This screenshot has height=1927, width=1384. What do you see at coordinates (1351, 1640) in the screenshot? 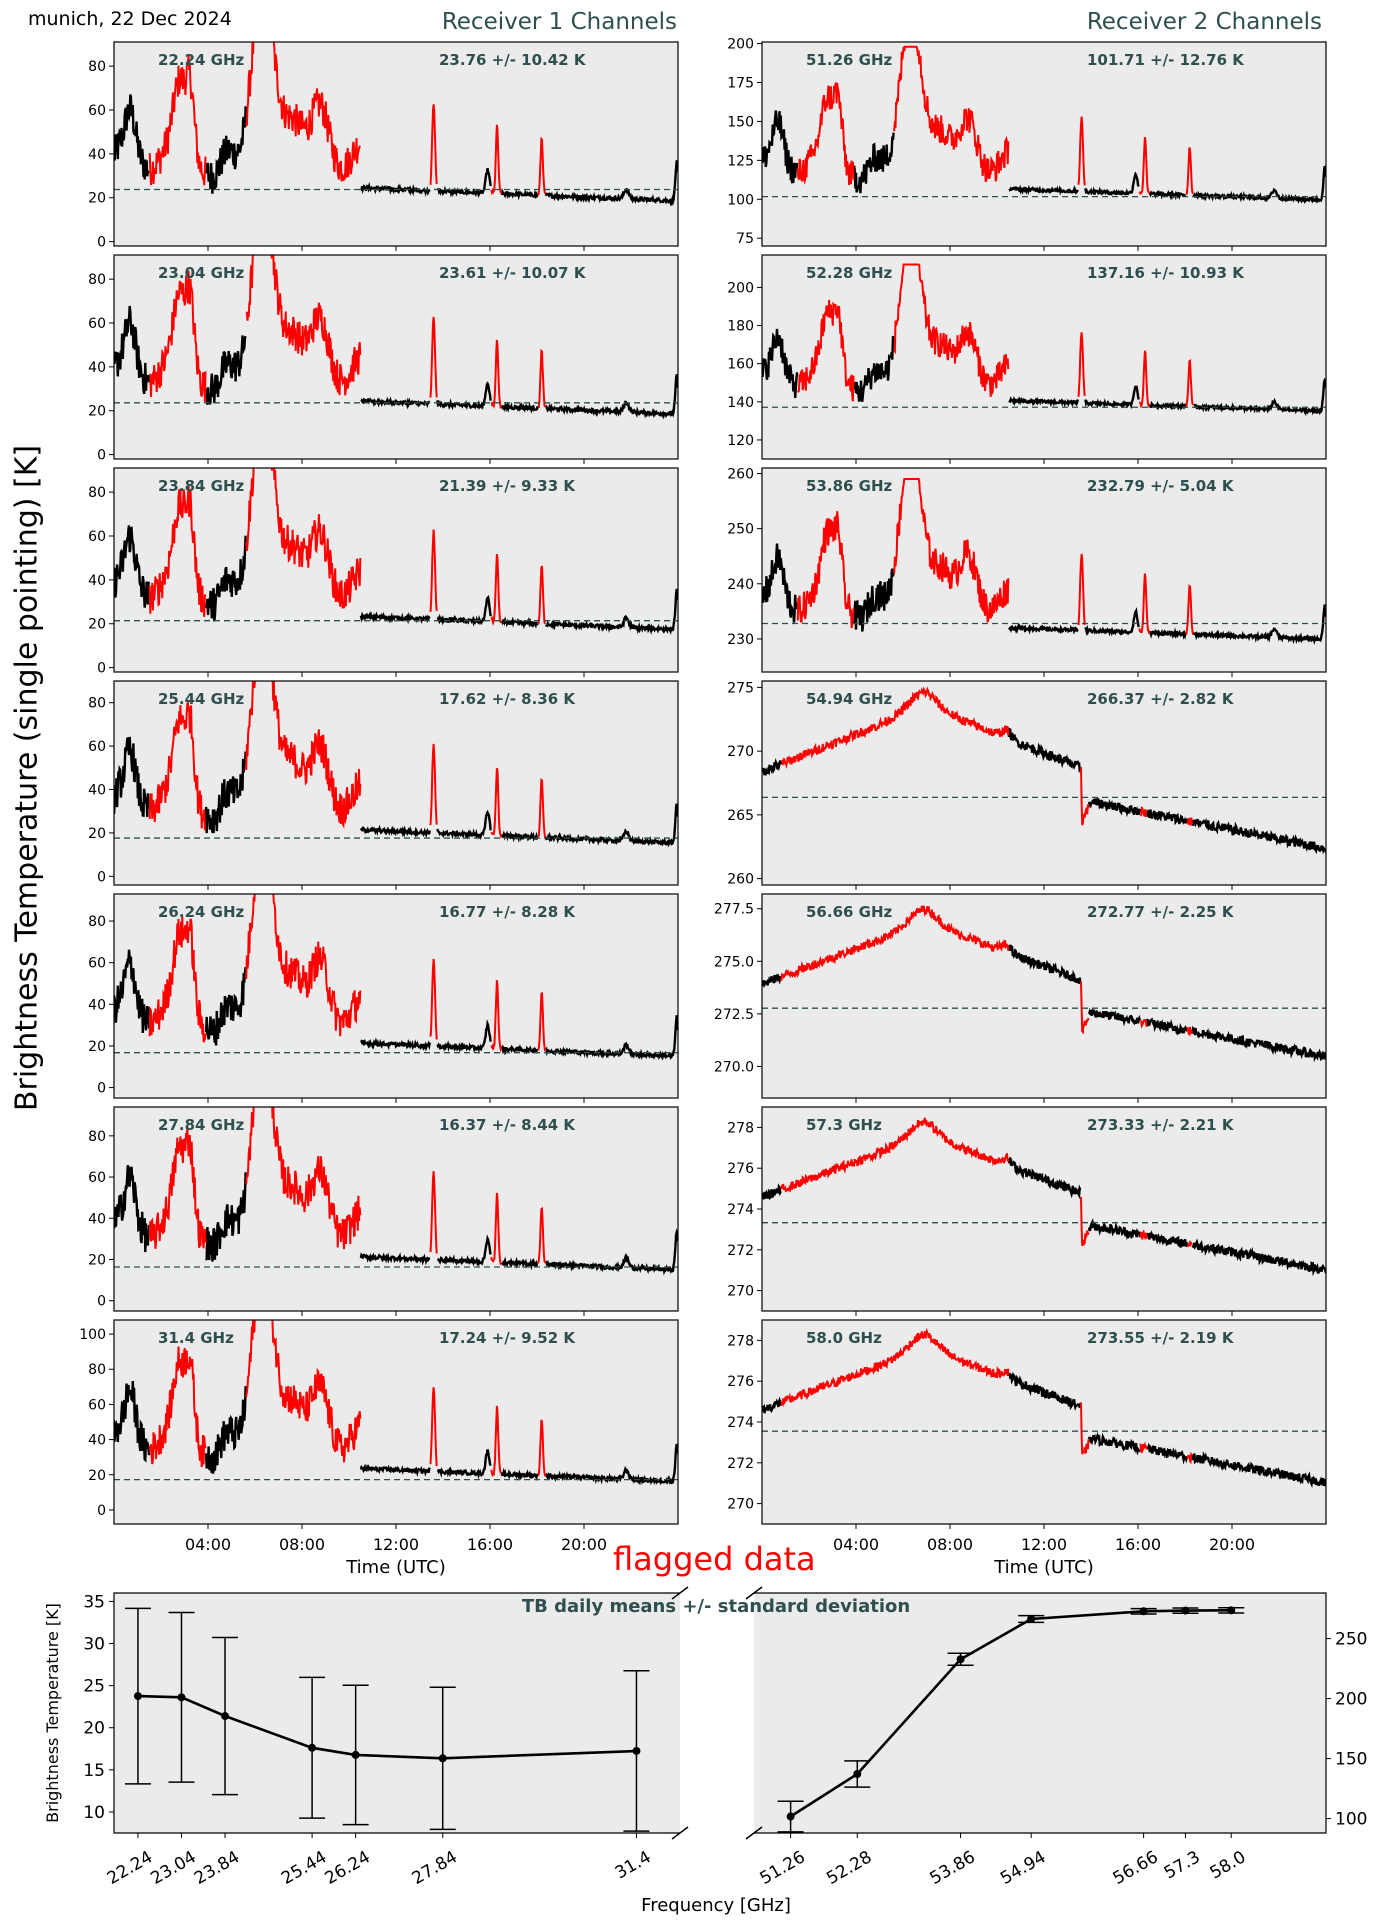
I see `y-tick-label: 250` at bounding box center [1351, 1640].